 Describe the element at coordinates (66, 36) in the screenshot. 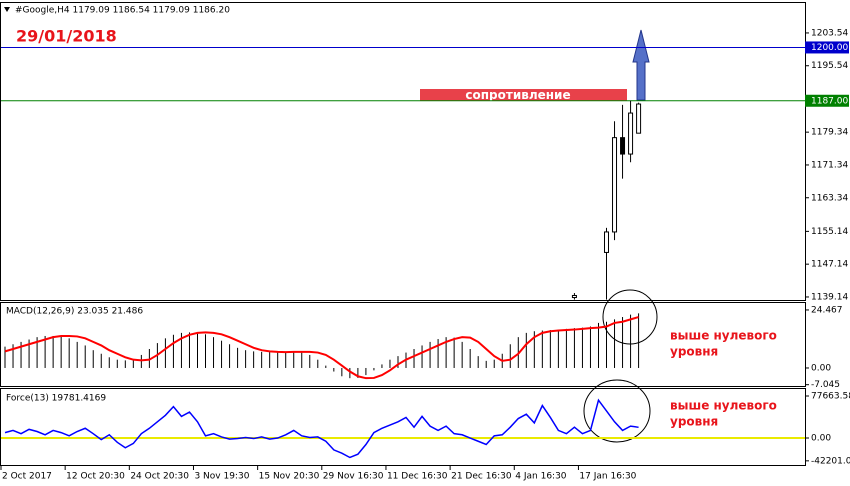

I see `date-label: 29/01/2018` at that location.